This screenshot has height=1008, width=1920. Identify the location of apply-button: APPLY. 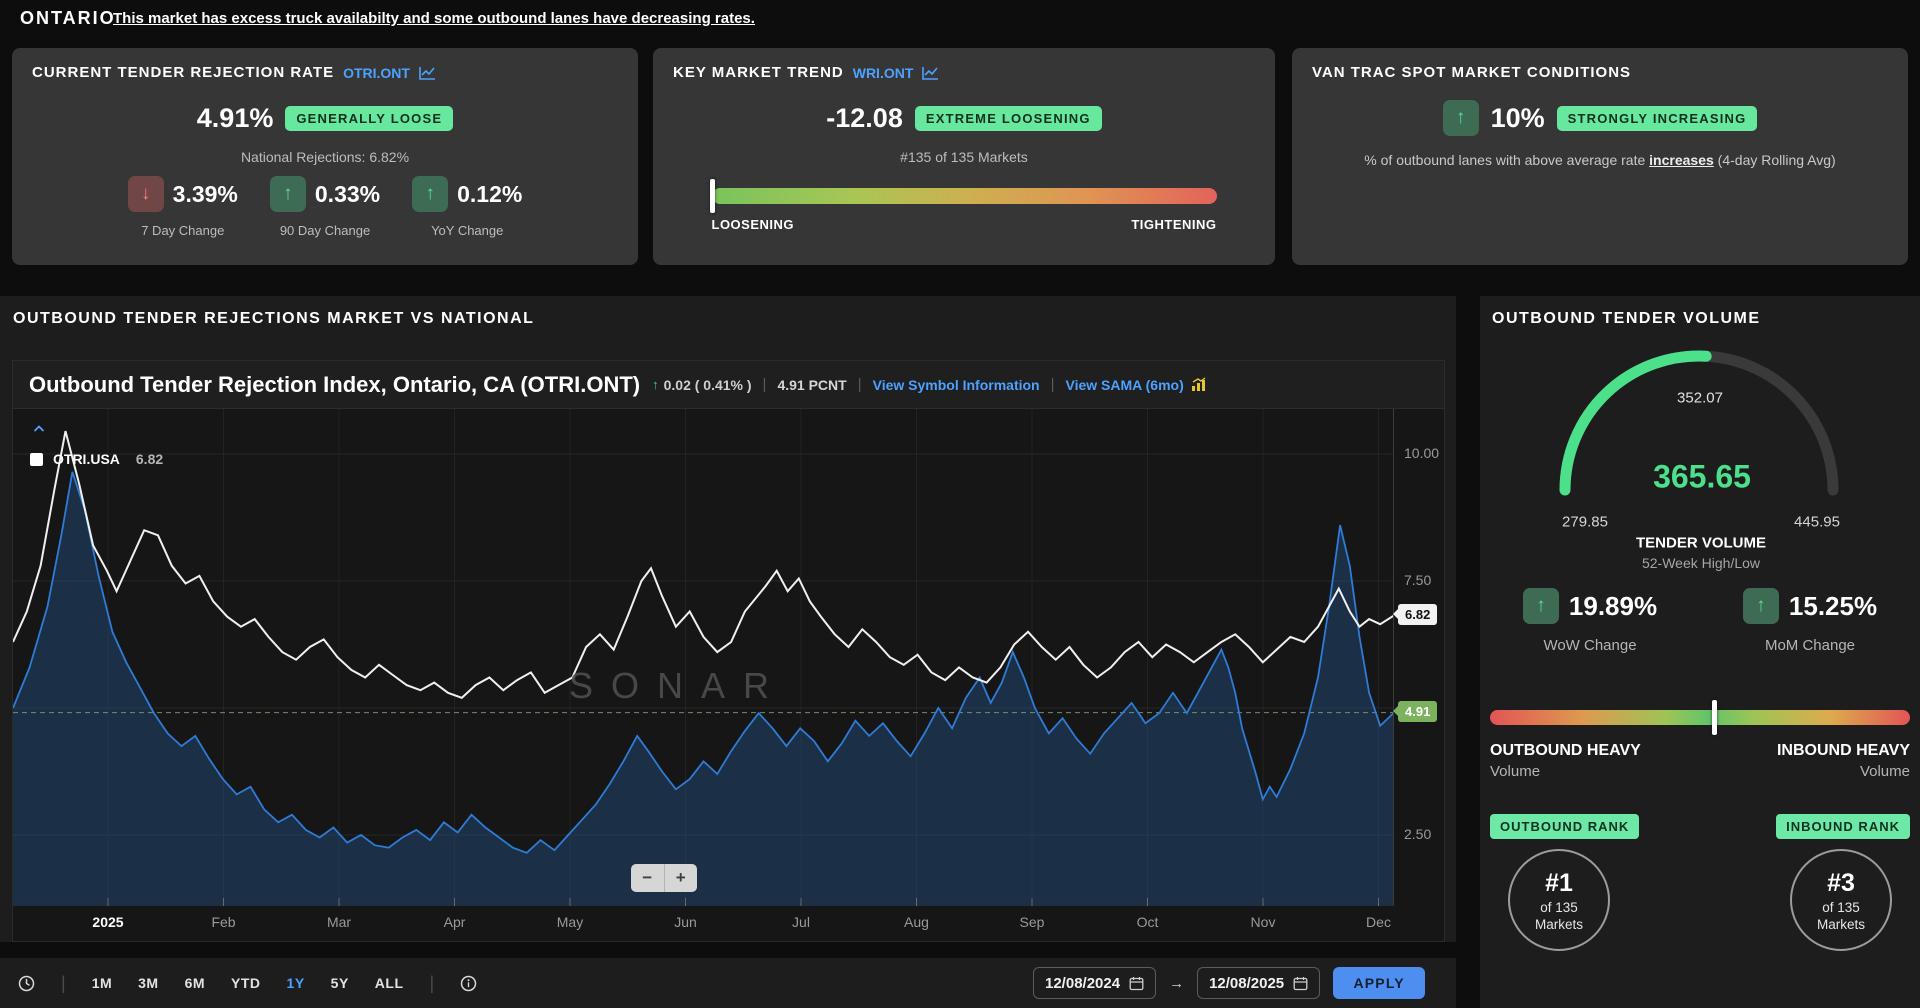
(1379, 983).